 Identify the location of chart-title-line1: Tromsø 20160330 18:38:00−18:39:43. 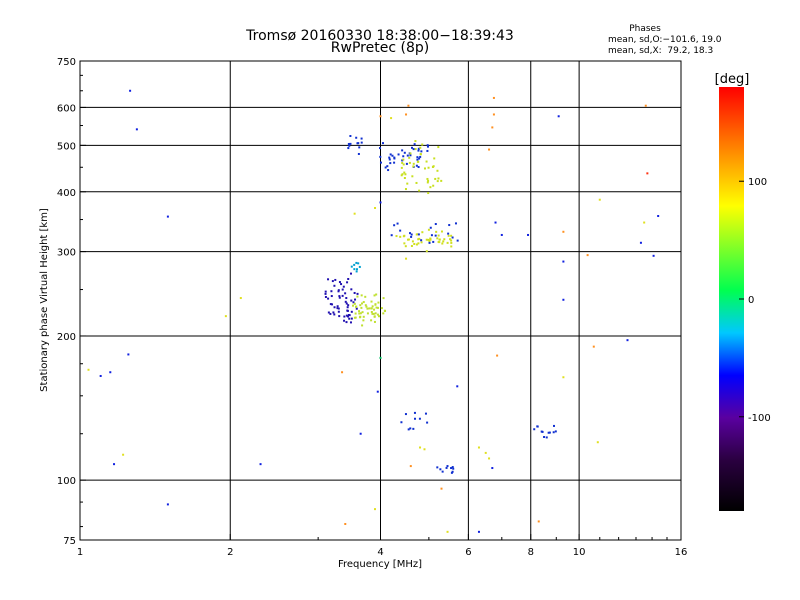
(379, 36).